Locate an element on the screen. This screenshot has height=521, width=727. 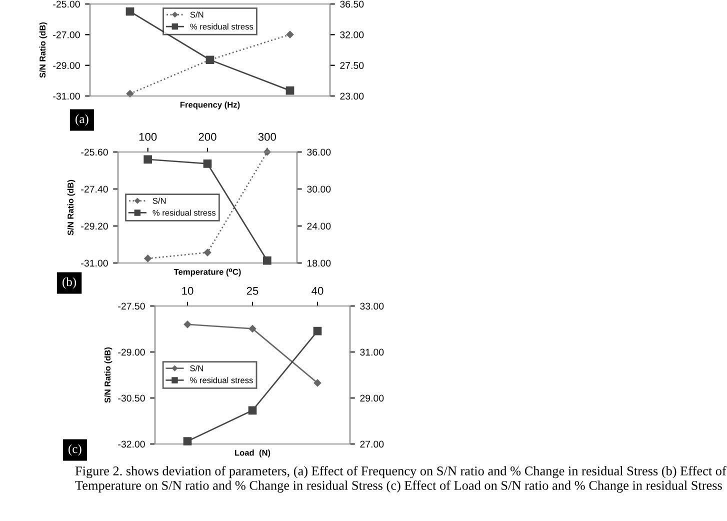
y-tick-label: -27.00 is located at coordinates (66, 34).